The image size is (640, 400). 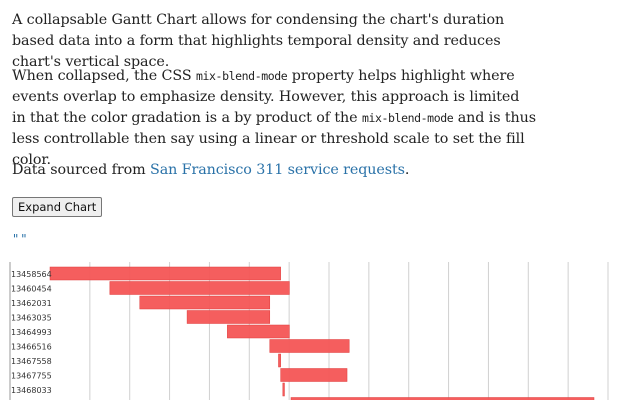 What do you see at coordinates (31, 347) in the screenshot?
I see `row-label: 13466516` at bounding box center [31, 347].